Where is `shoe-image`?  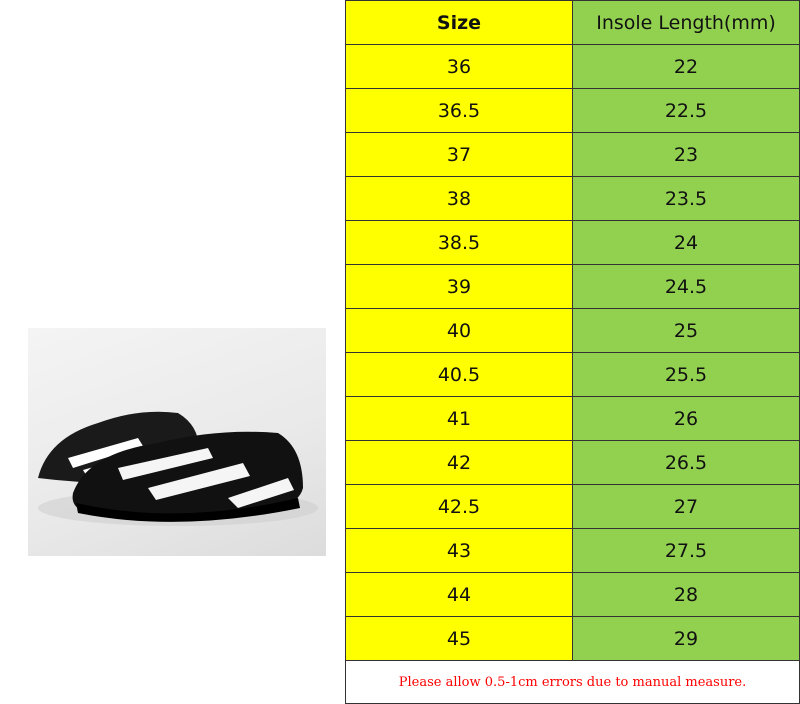
shoe-image is located at coordinates (178, 468).